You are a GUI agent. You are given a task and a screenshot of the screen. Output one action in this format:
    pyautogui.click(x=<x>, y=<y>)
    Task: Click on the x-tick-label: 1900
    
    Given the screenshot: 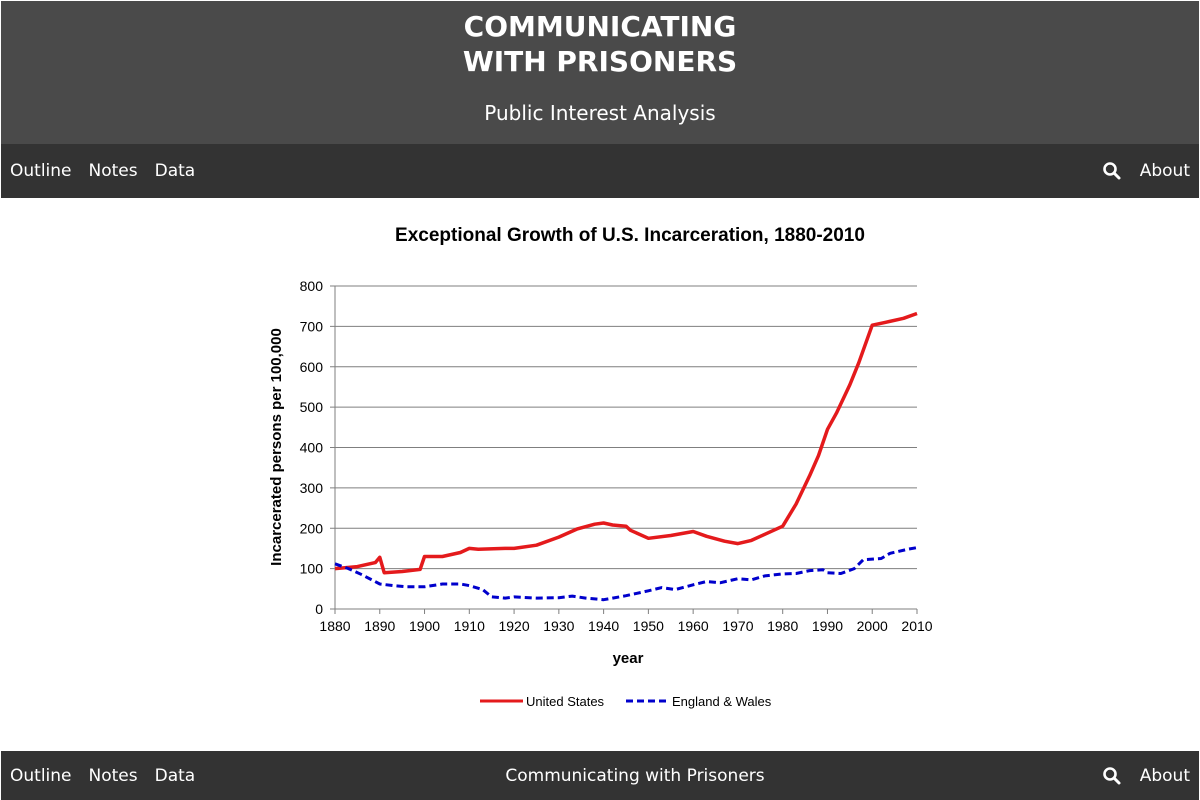 What is the action you would take?
    pyautogui.click(x=424, y=626)
    